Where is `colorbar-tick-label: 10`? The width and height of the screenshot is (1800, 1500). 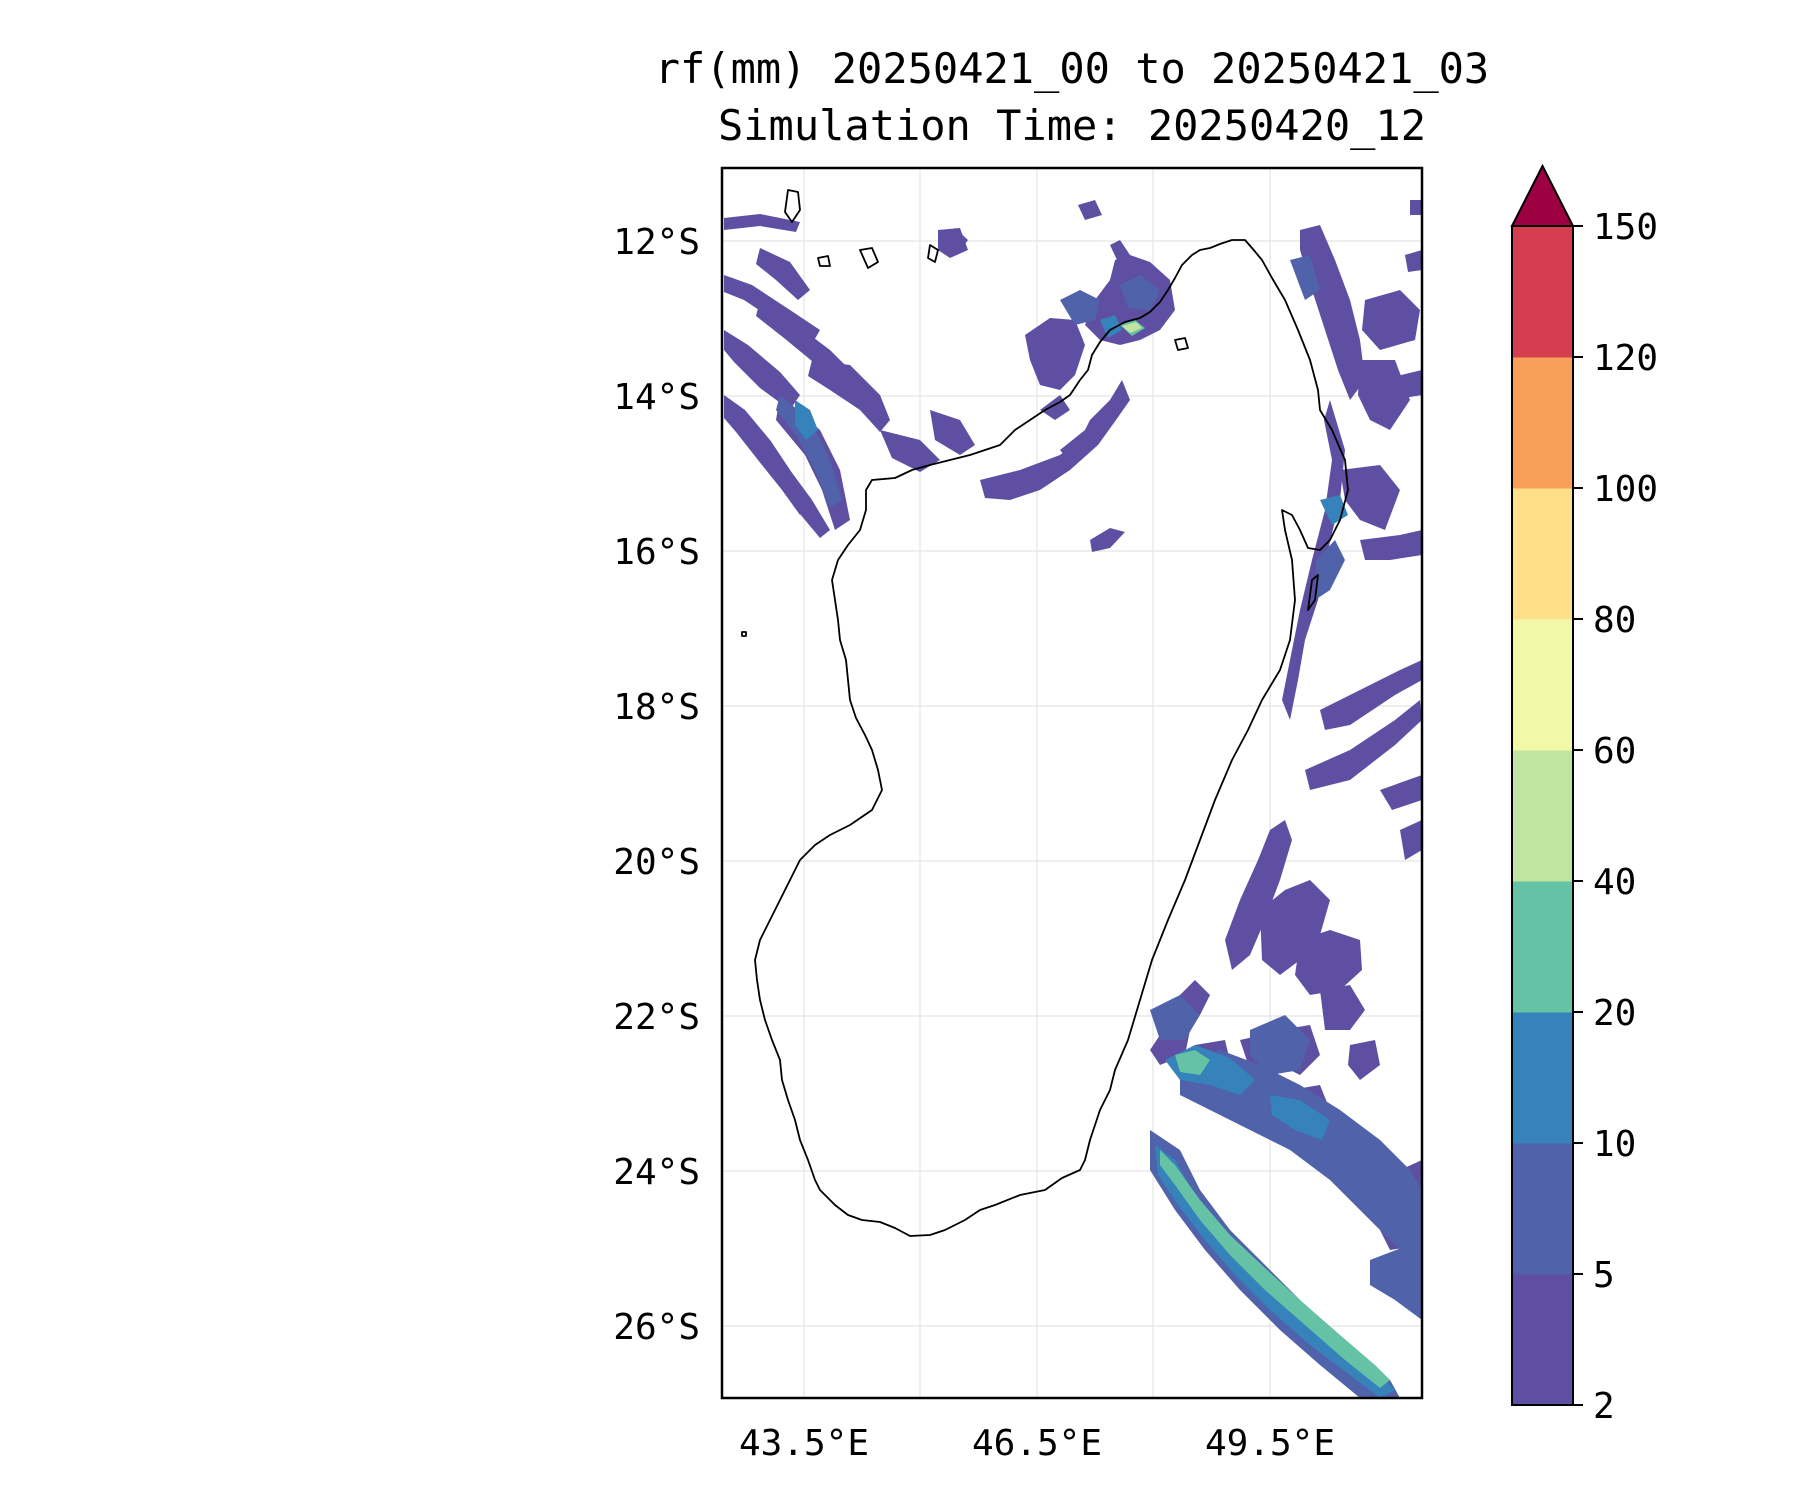 colorbar-tick-label: 10 is located at coordinates (1614, 1144).